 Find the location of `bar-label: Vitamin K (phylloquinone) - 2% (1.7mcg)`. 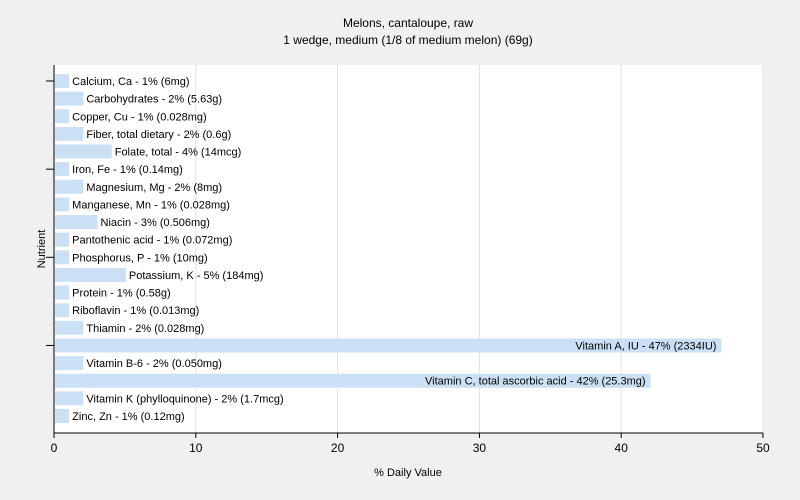

bar-label: Vitamin K (phylloquinone) - 2% (1.7mcg) is located at coordinates (184, 399).